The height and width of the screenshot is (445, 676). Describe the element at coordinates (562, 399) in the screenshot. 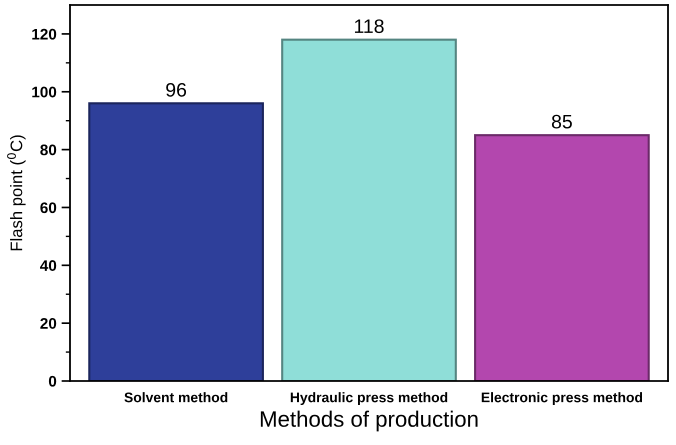

I see `x-tick-label: Electronic press method` at that location.